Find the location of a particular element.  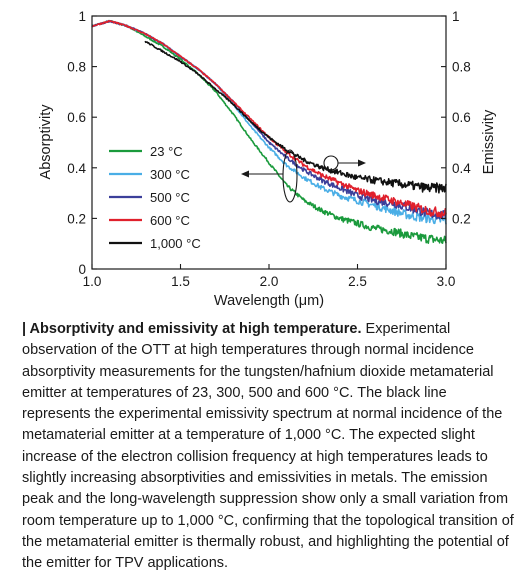

y-axis-label-right: Emissivity is located at coordinates (489, 141).